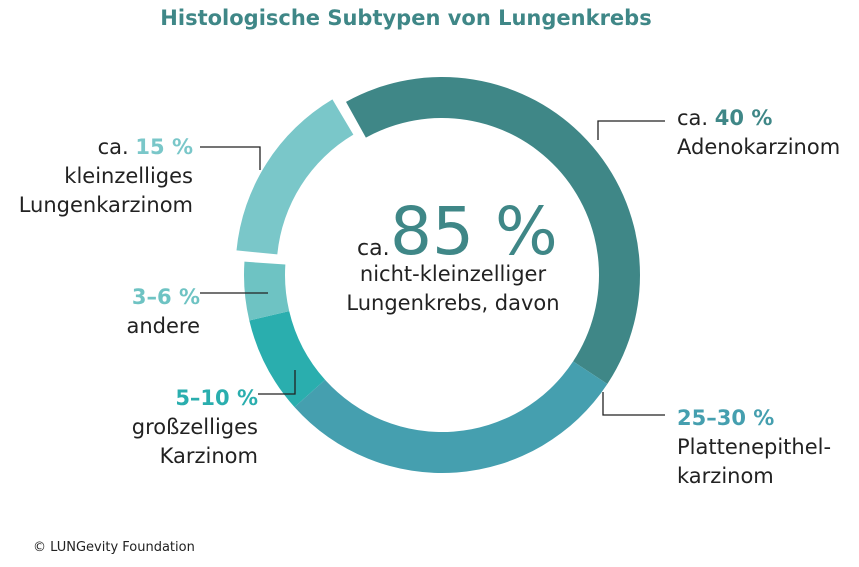 This screenshot has width=859, height=567. What do you see at coordinates (743, 118) in the screenshot?
I see `value-label: 40 %` at bounding box center [743, 118].